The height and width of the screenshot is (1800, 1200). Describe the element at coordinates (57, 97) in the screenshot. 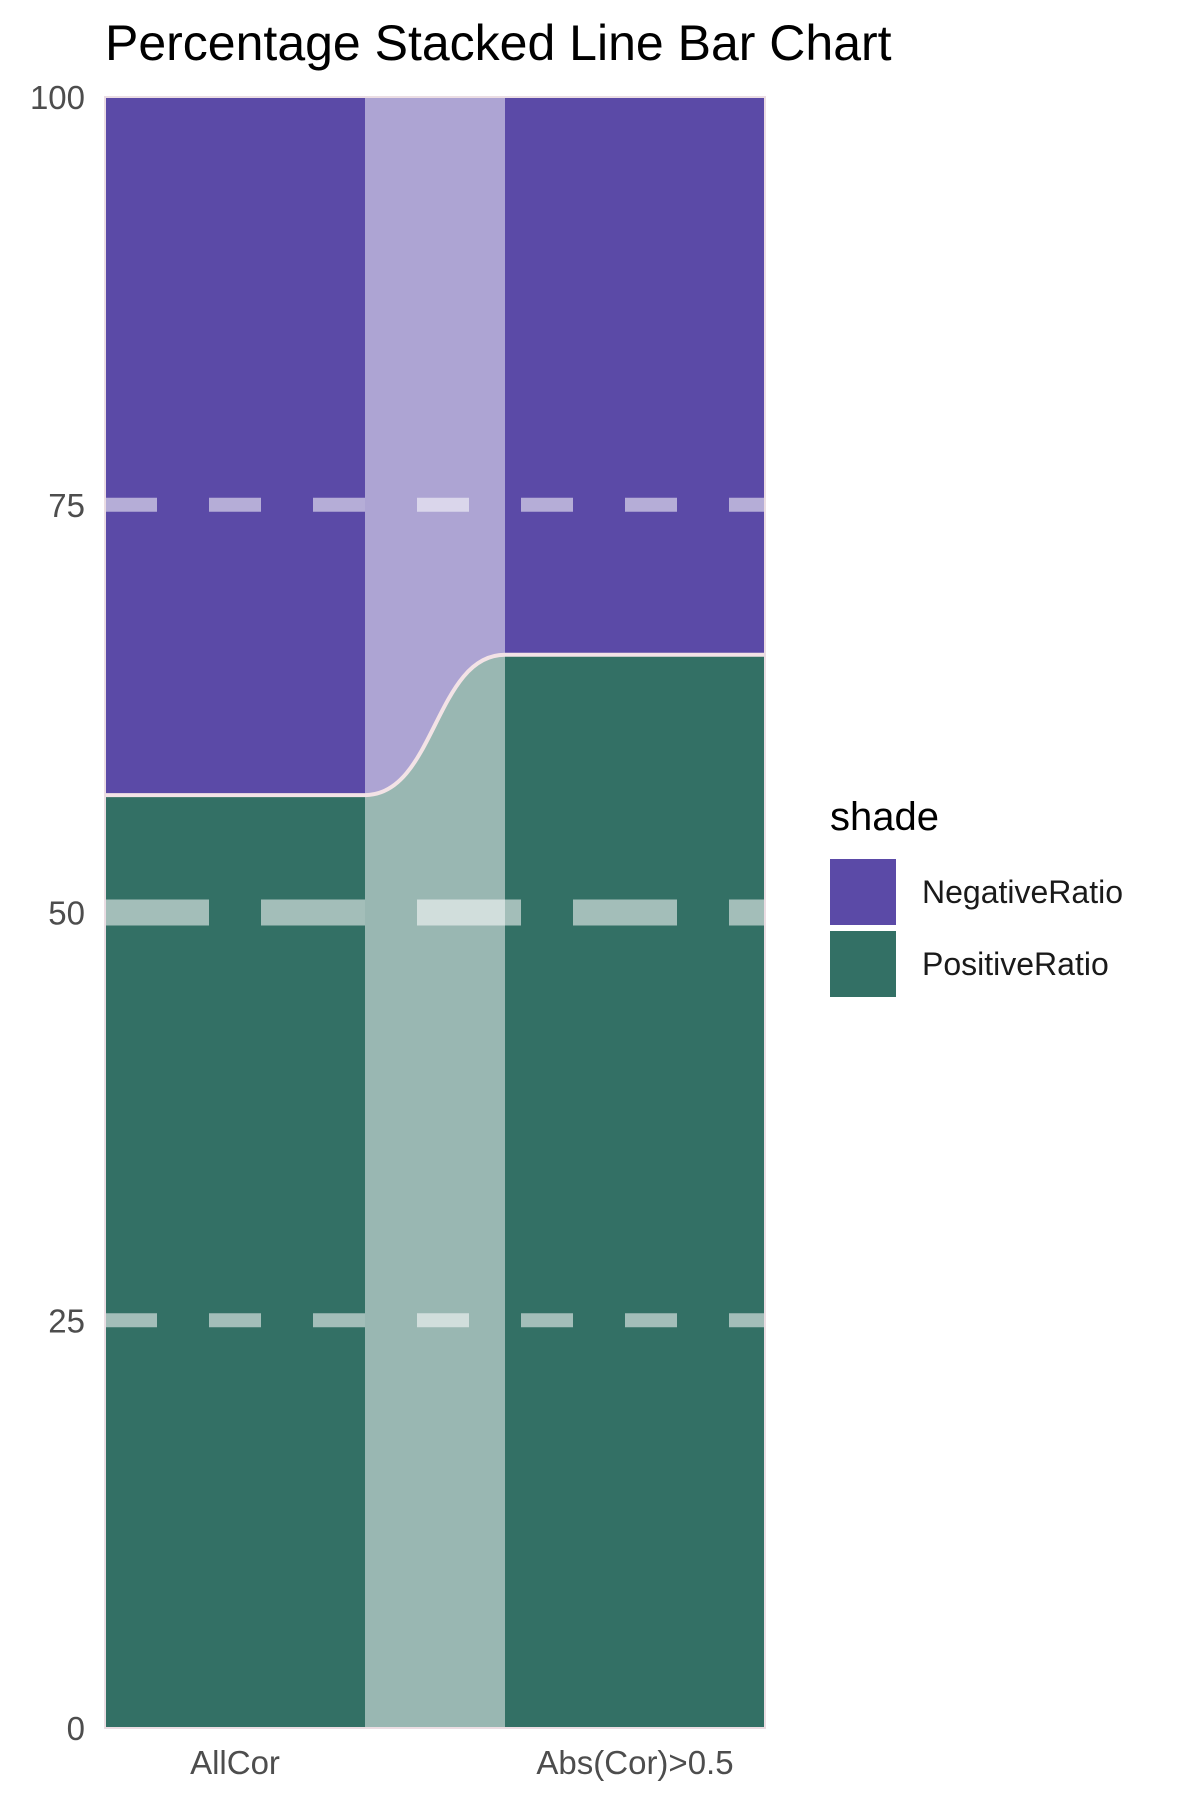

I see `y-tick-label: 100` at that location.